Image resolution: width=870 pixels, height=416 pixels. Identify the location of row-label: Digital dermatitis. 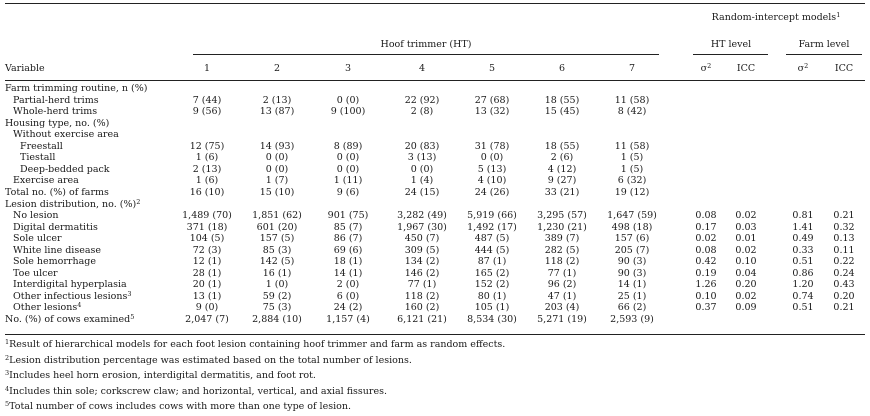
(55, 227).